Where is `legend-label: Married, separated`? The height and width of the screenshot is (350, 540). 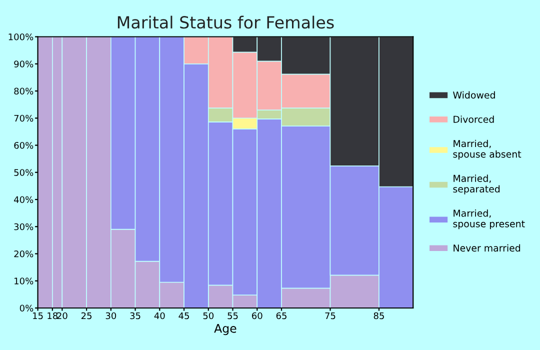 legend-label: Married, separated is located at coordinates (476, 184).